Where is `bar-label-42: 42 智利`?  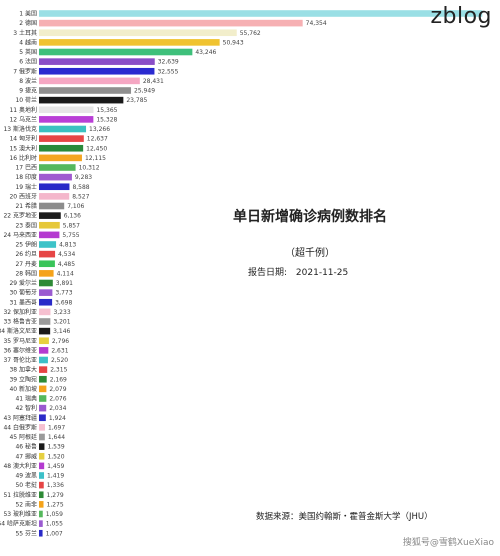
bar-label-42: 42 智利 is located at coordinates (26, 408).